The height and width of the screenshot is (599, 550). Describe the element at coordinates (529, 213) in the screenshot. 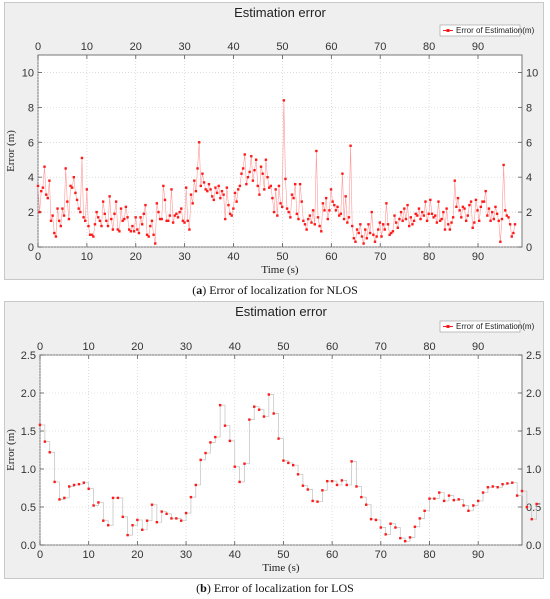

I see `y-tick-label-right: 2` at that location.